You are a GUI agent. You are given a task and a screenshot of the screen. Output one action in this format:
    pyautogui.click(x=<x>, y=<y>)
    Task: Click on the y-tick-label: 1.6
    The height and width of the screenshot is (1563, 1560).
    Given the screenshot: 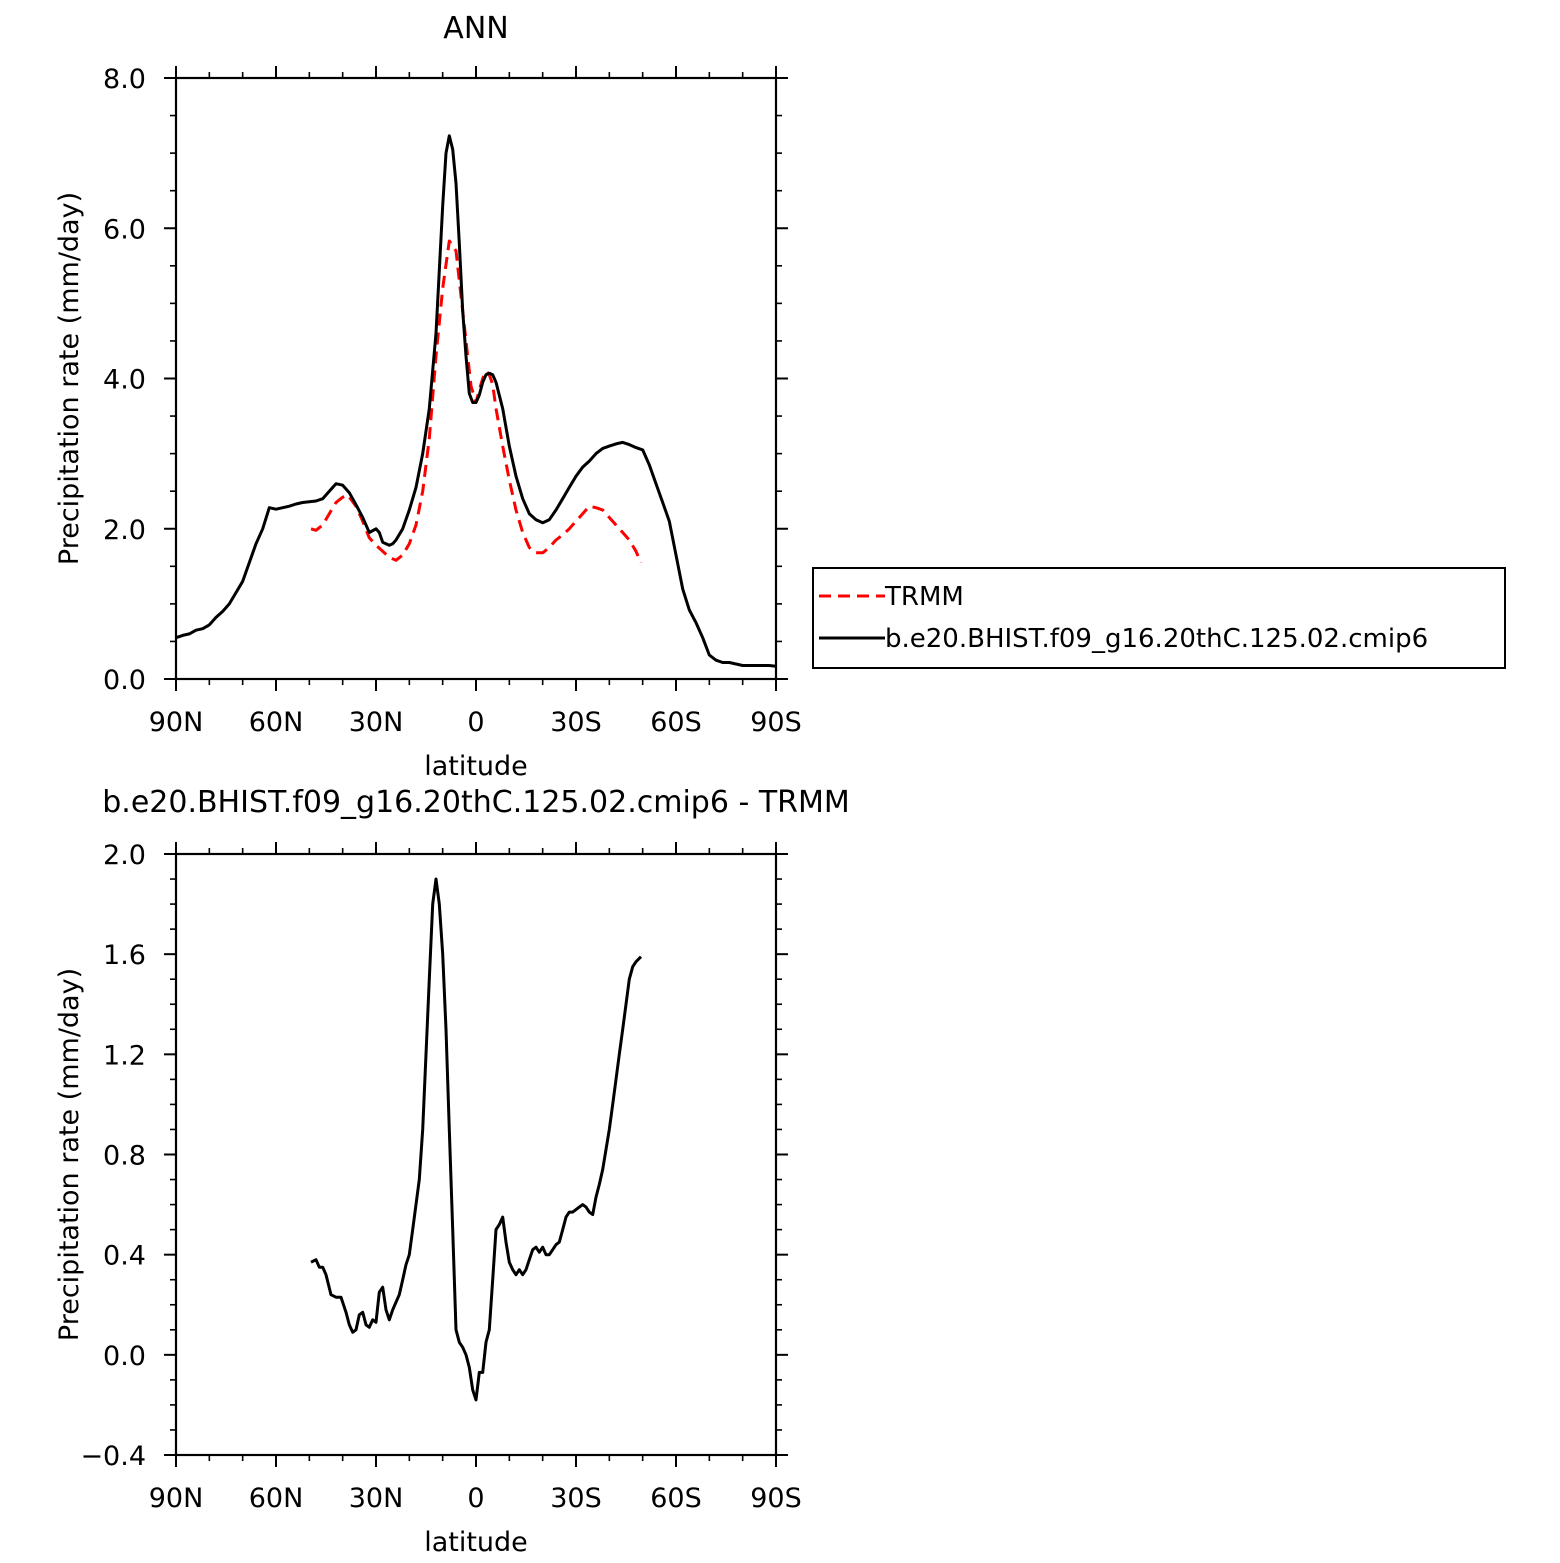 What is the action you would take?
    pyautogui.click(x=124, y=955)
    